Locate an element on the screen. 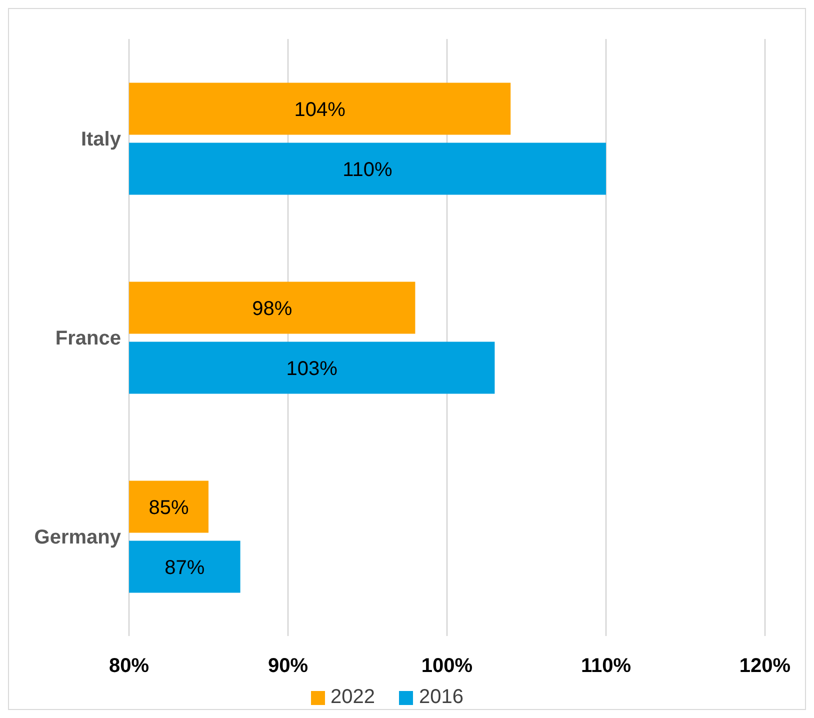 The width and height of the screenshot is (814, 718). y-tick-label: Italy is located at coordinates (101, 139).